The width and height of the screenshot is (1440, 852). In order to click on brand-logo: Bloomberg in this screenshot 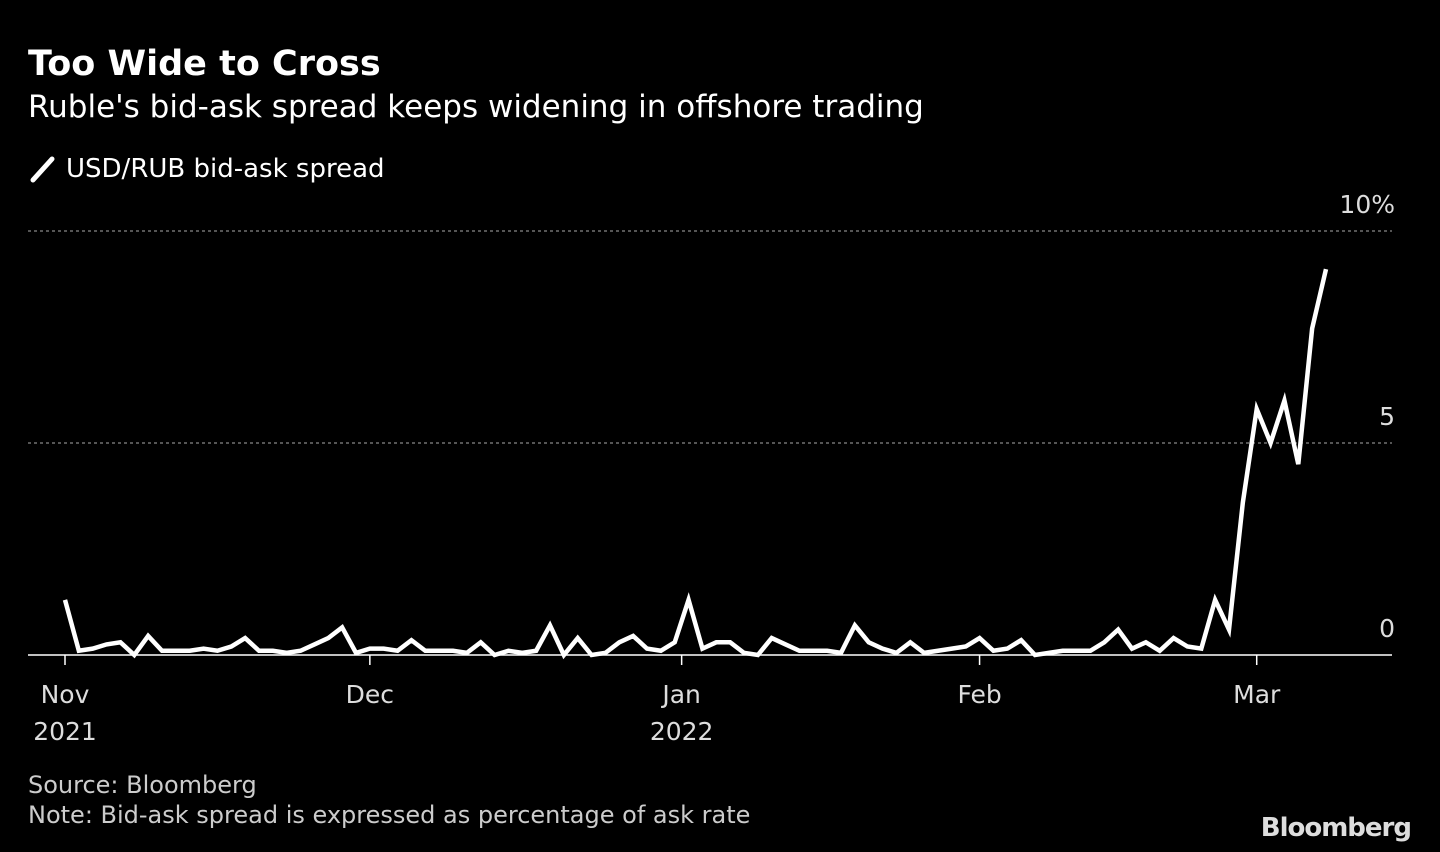, I will do `click(1336, 828)`.